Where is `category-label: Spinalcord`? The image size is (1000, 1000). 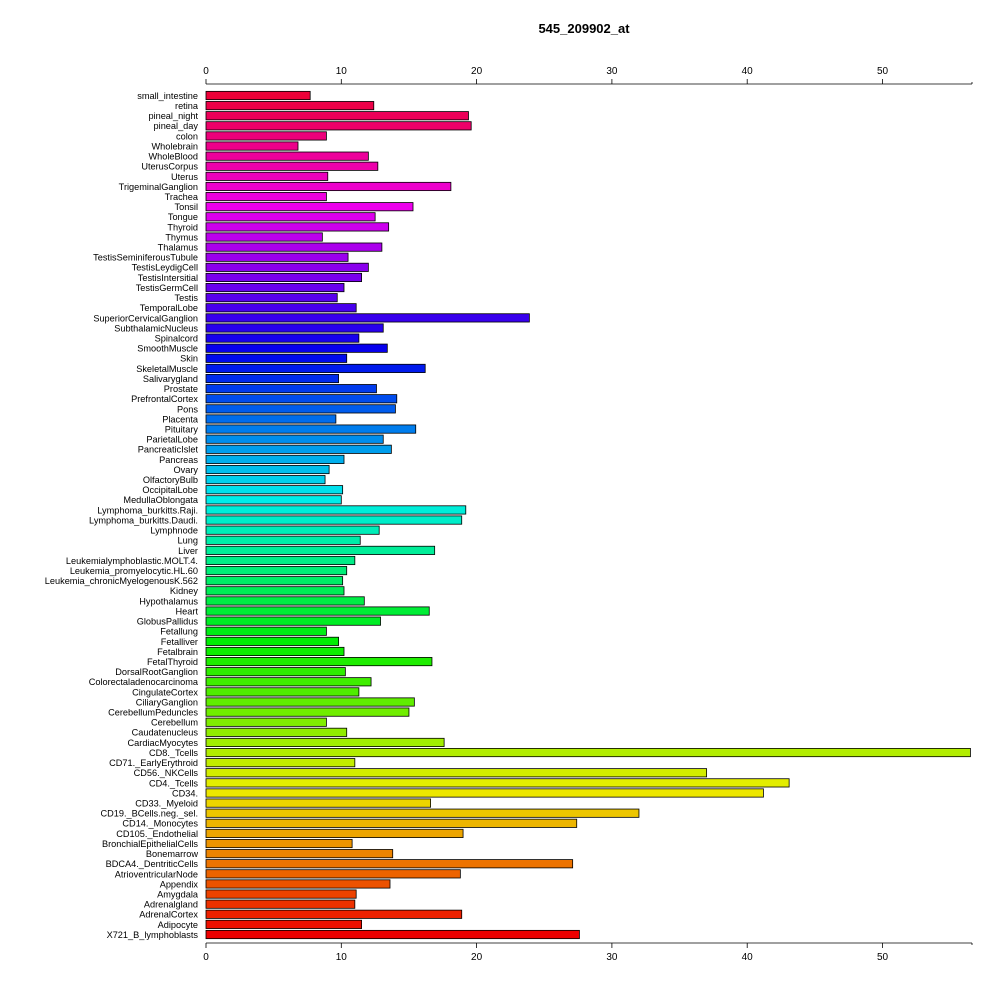
category-label: Spinalcord is located at coordinates (176, 339).